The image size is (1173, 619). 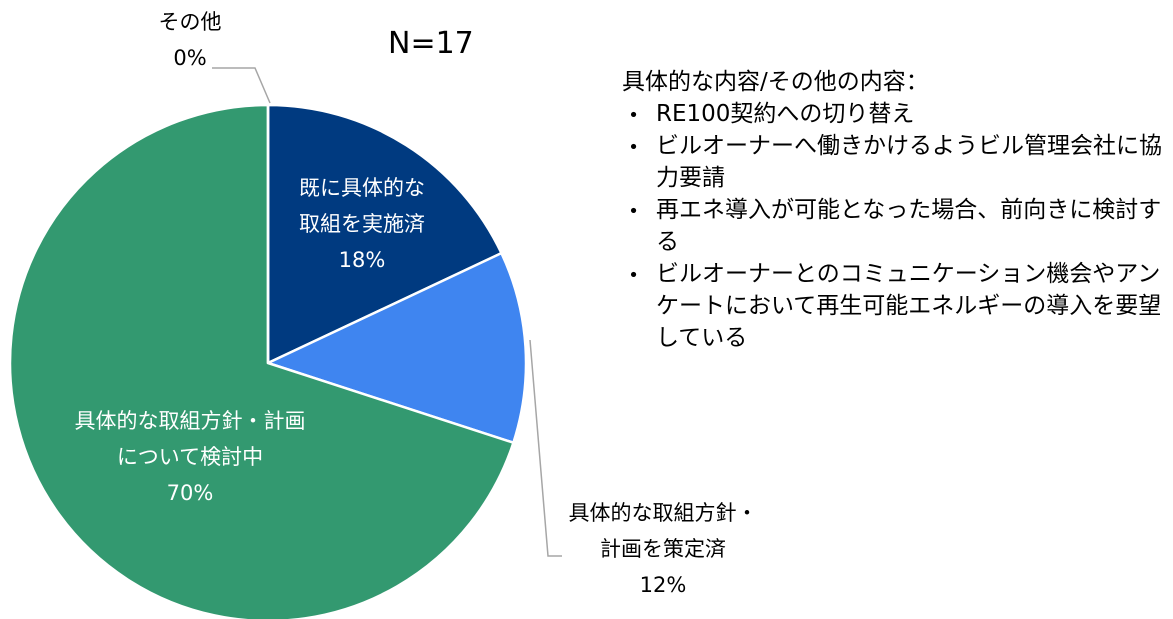 I want to click on note-item: ビルオーナーへ働きかけるようビル管理会社に協力要請, so click(x=911, y=162).